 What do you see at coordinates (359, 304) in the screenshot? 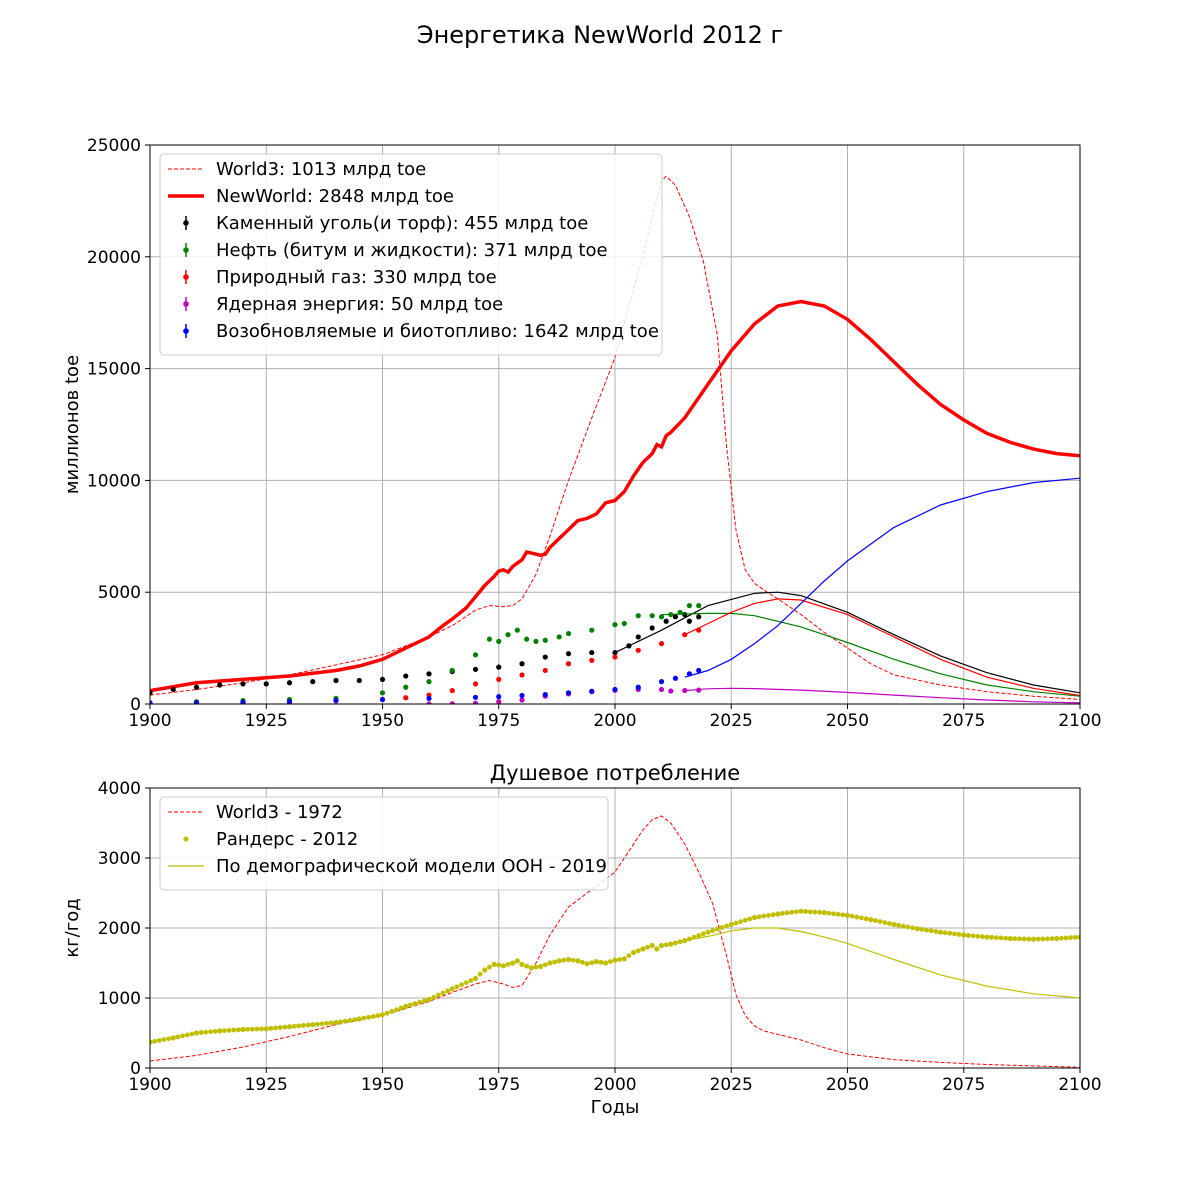
I see `legend-entry-label: Ядерная энергия: 50 млрд toe` at bounding box center [359, 304].